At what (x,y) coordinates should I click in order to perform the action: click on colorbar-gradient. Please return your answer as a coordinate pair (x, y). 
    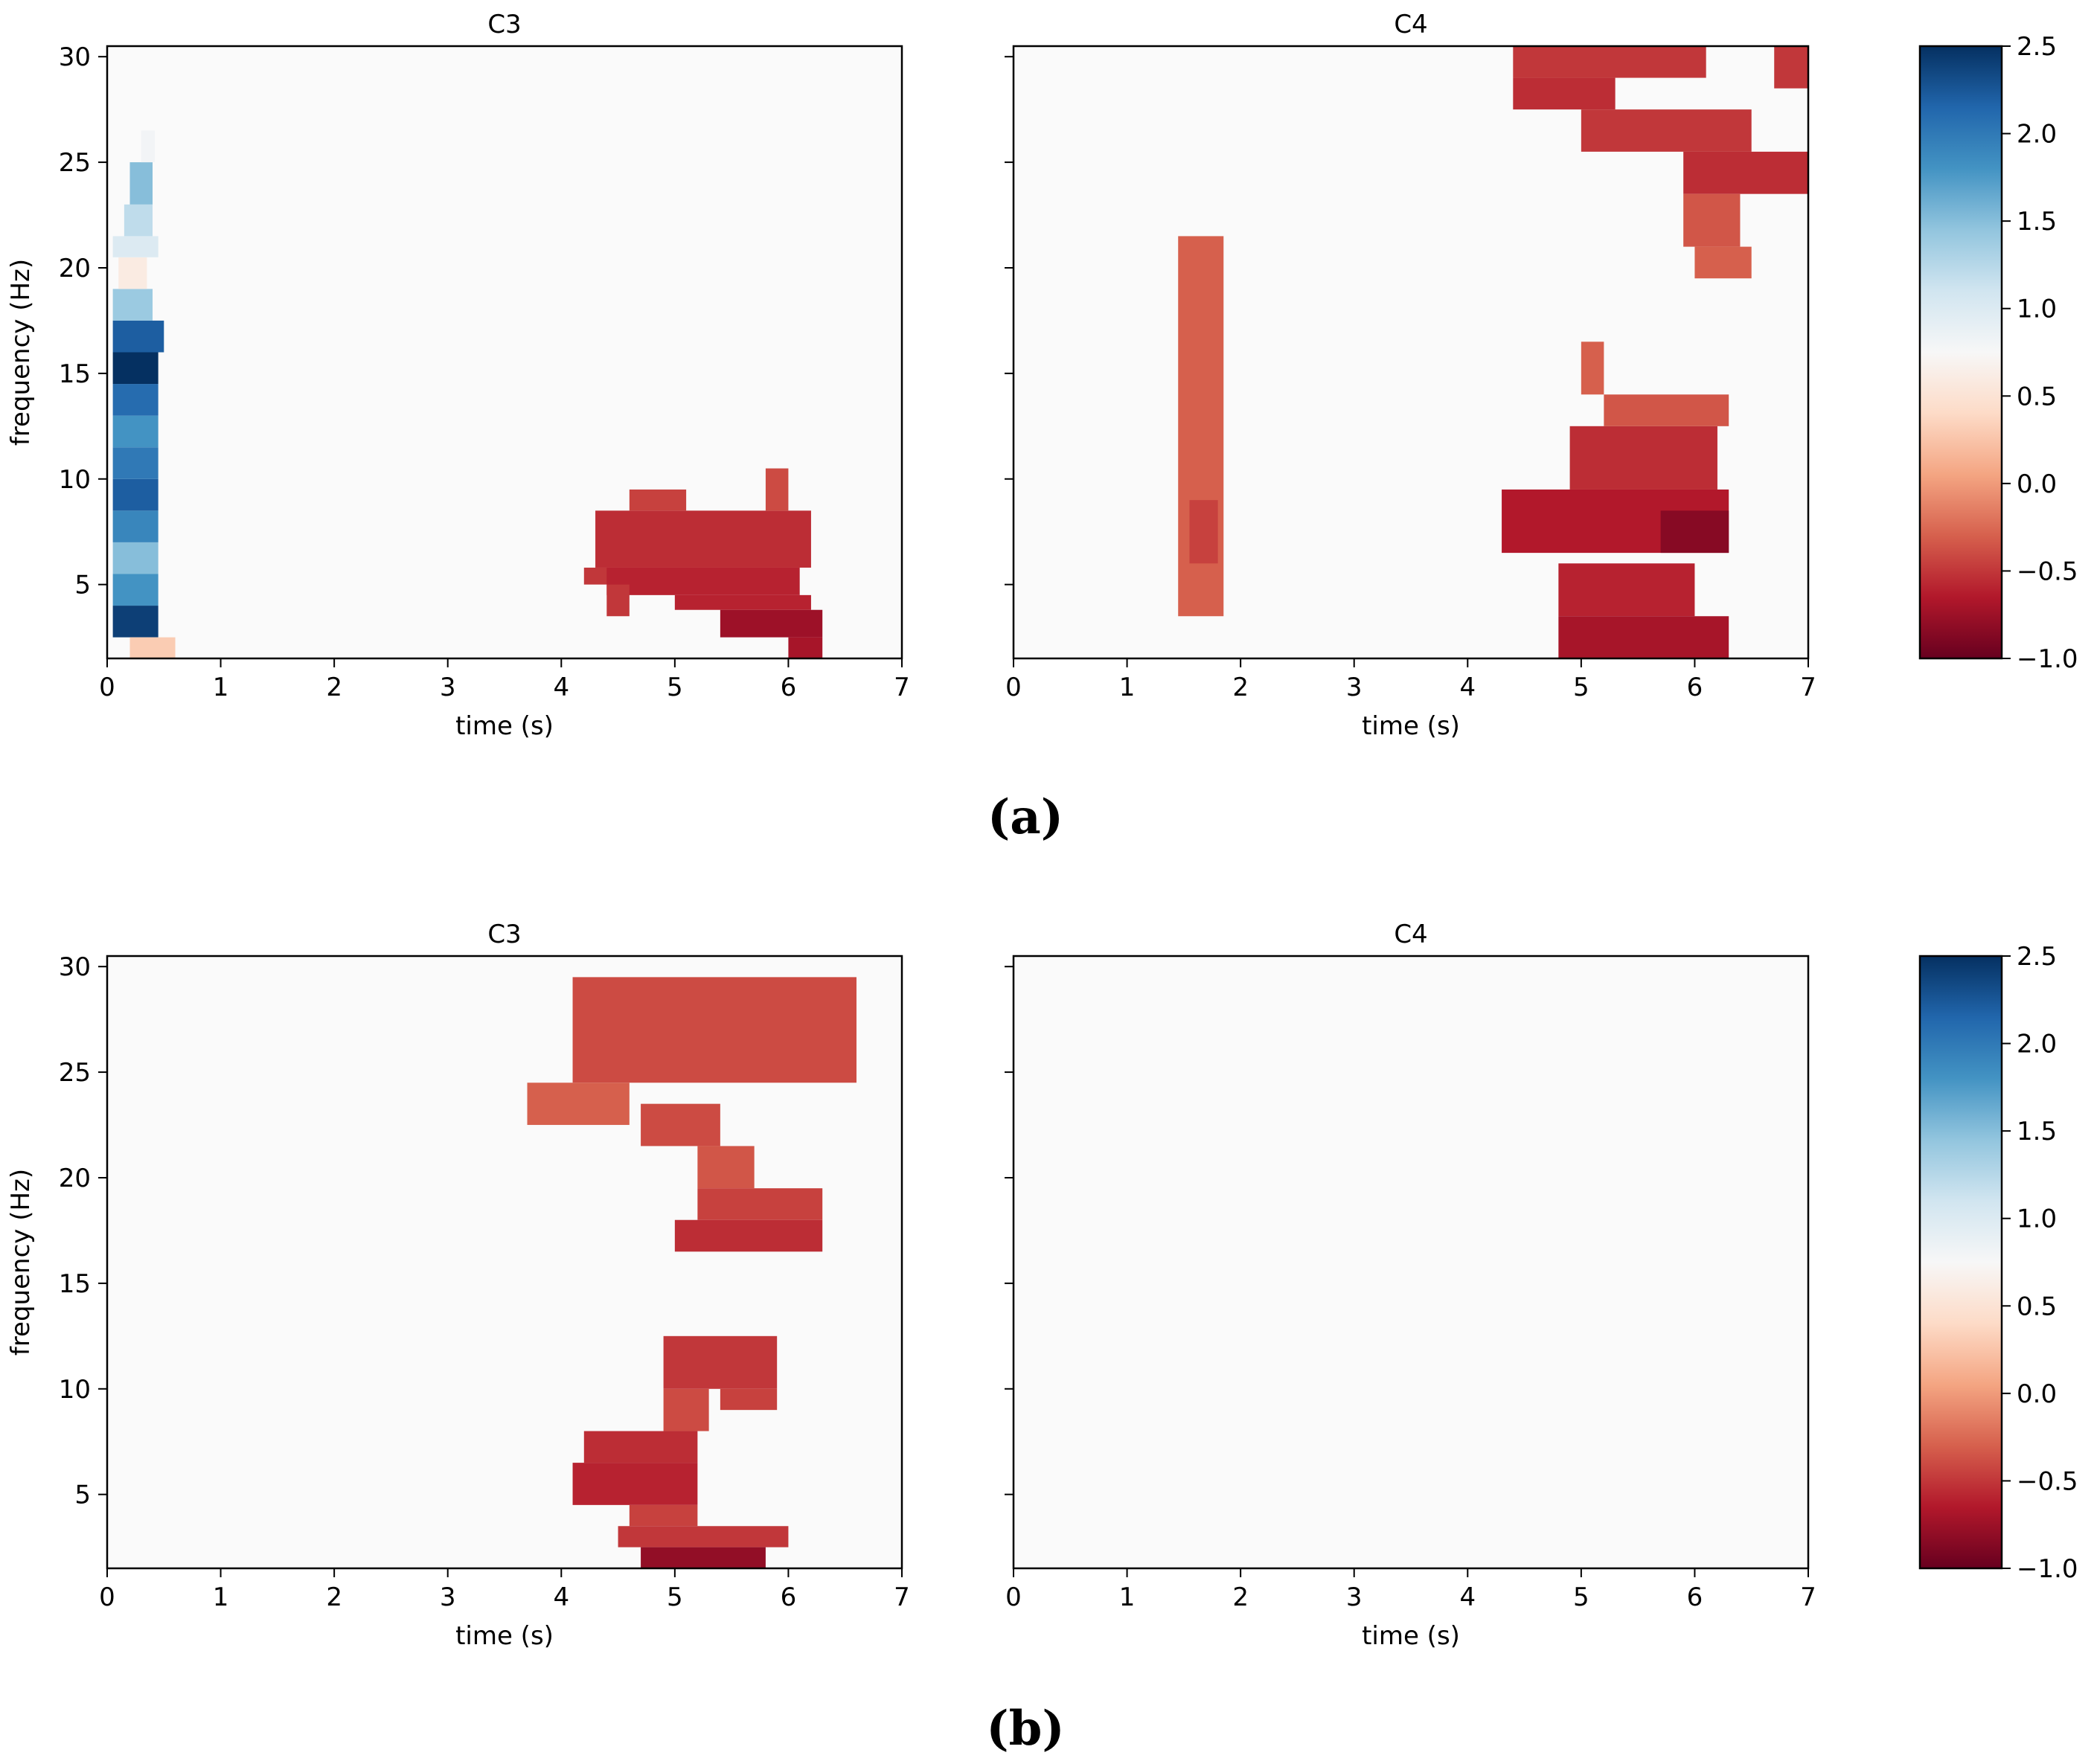
    Looking at the image, I should click on (1961, 1262).